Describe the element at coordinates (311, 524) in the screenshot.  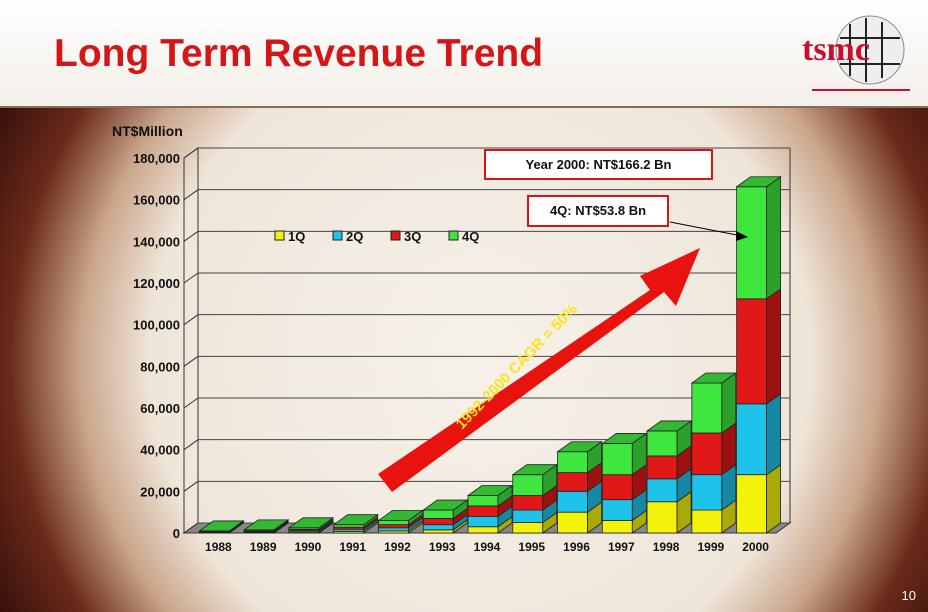
I see `bar-1990-4Q` at that location.